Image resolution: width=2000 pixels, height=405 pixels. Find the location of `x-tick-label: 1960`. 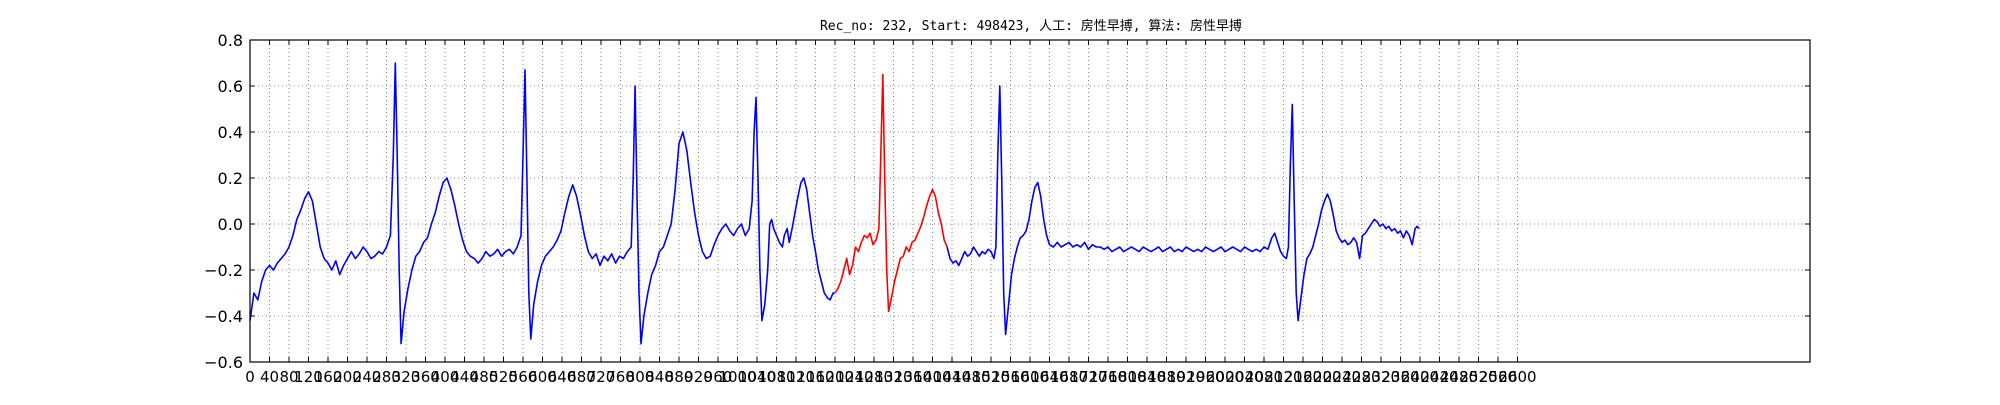

x-tick-label: 1960 is located at coordinates (1205, 377).